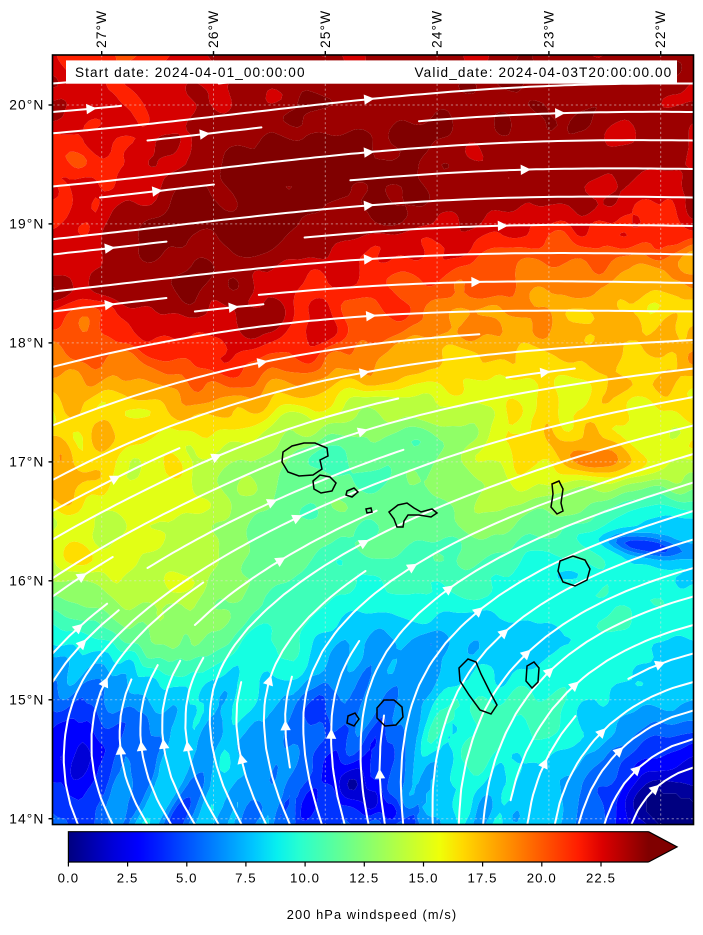 This screenshot has height=935, width=703. Describe the element at coordinates (544, 72) in the screenshot. I see `svg-text:Valid_date: 2024-04-03T20:00:0: Valid_date: 2024-04-03T20:00:00.00` at that location.